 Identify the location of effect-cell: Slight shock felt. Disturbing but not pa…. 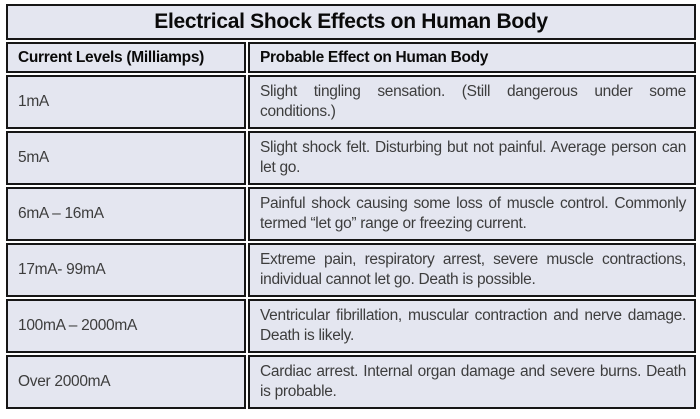
(472, 158).